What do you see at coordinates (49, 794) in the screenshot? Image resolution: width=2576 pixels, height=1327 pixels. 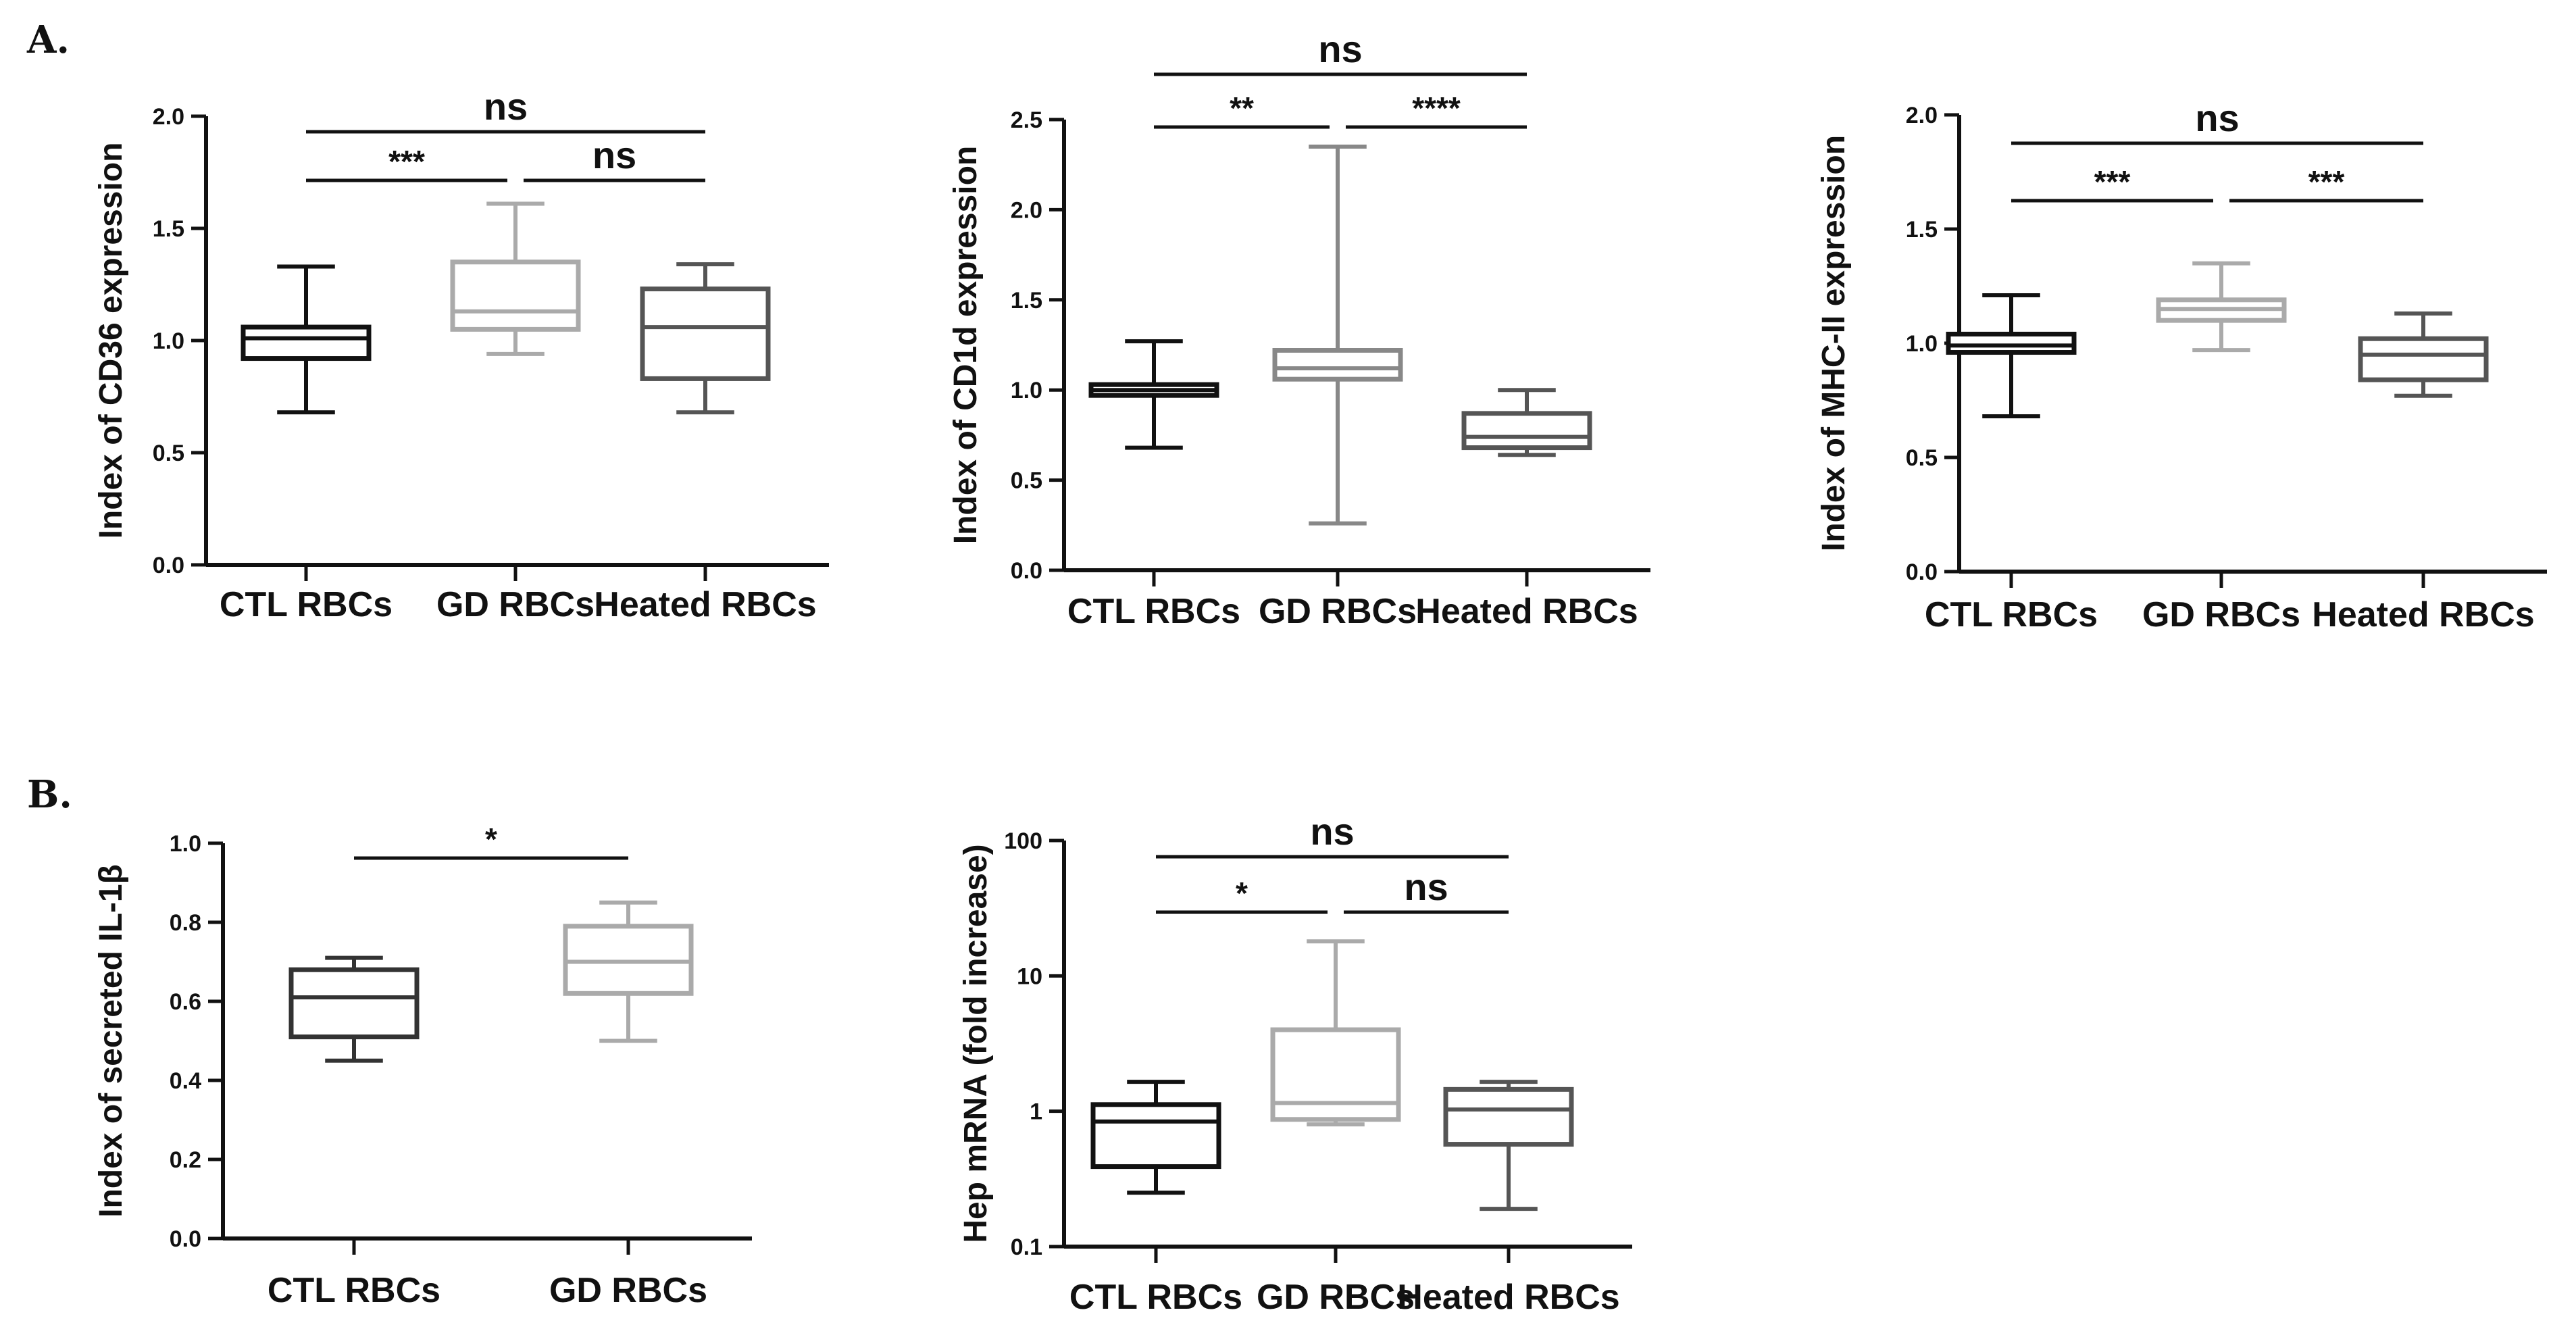 I see `panel-letter-b: B.` at bounding box center [49, 794].